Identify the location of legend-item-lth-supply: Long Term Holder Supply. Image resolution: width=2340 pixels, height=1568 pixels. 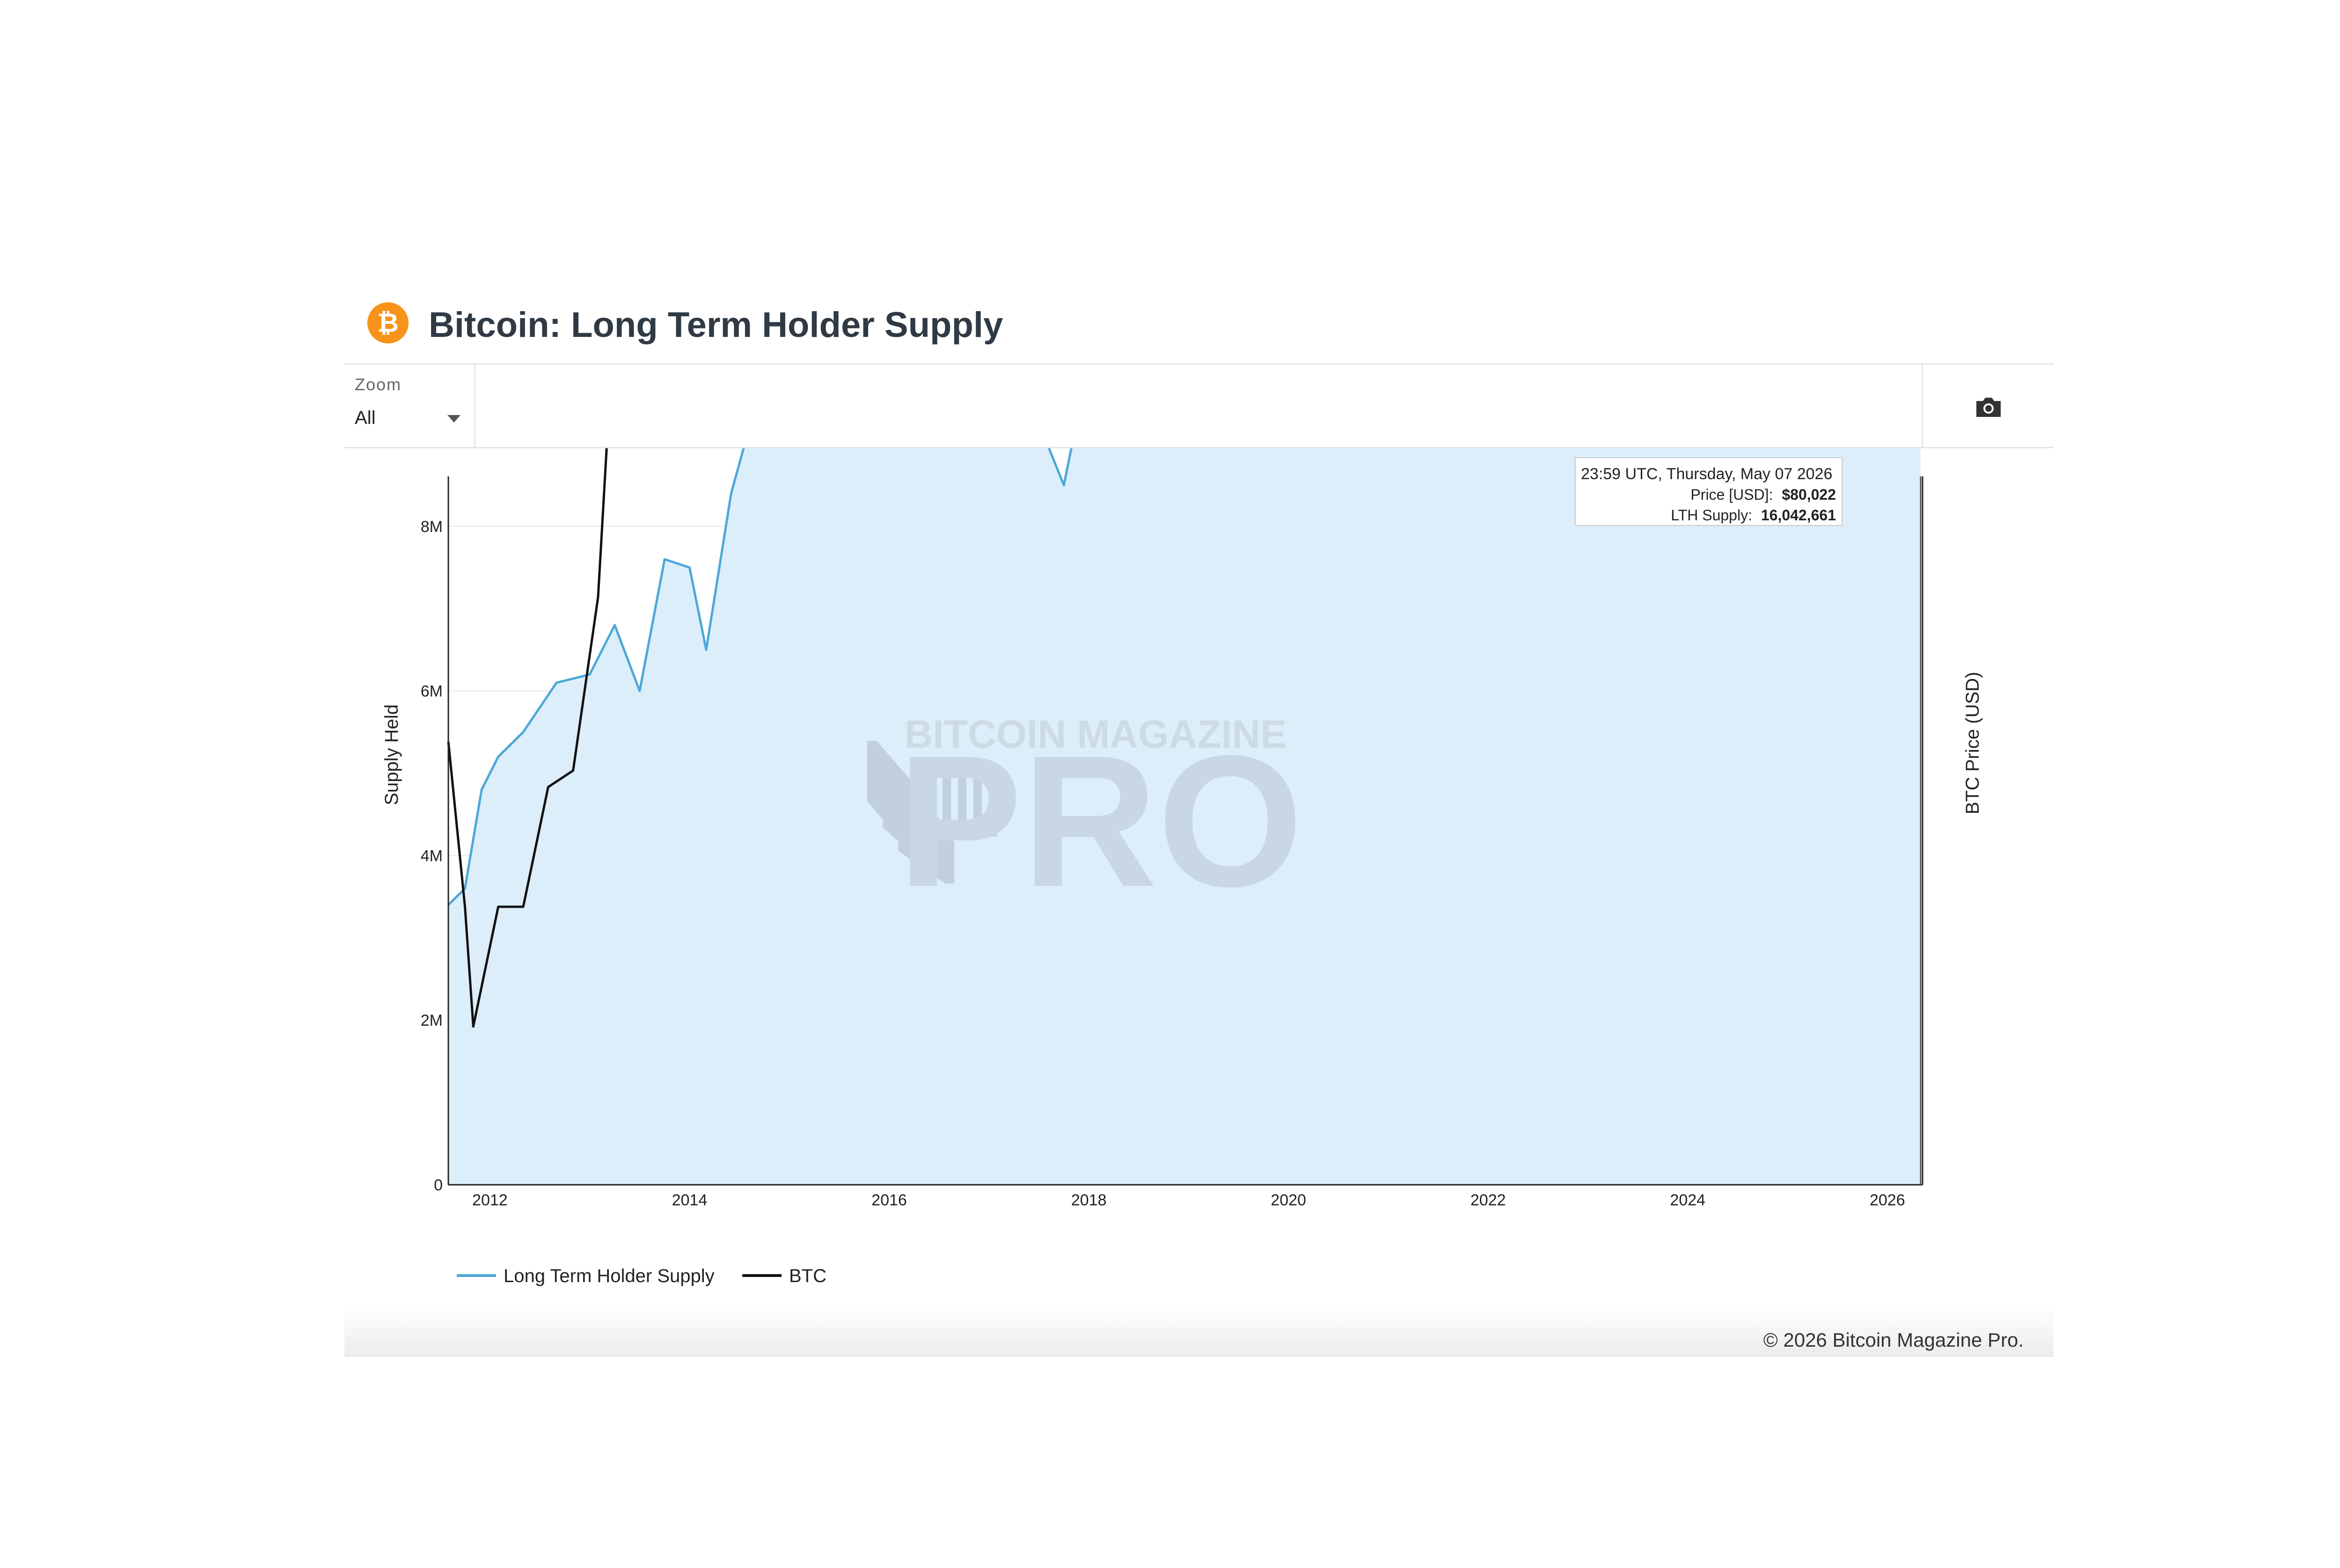
(586, 1276).